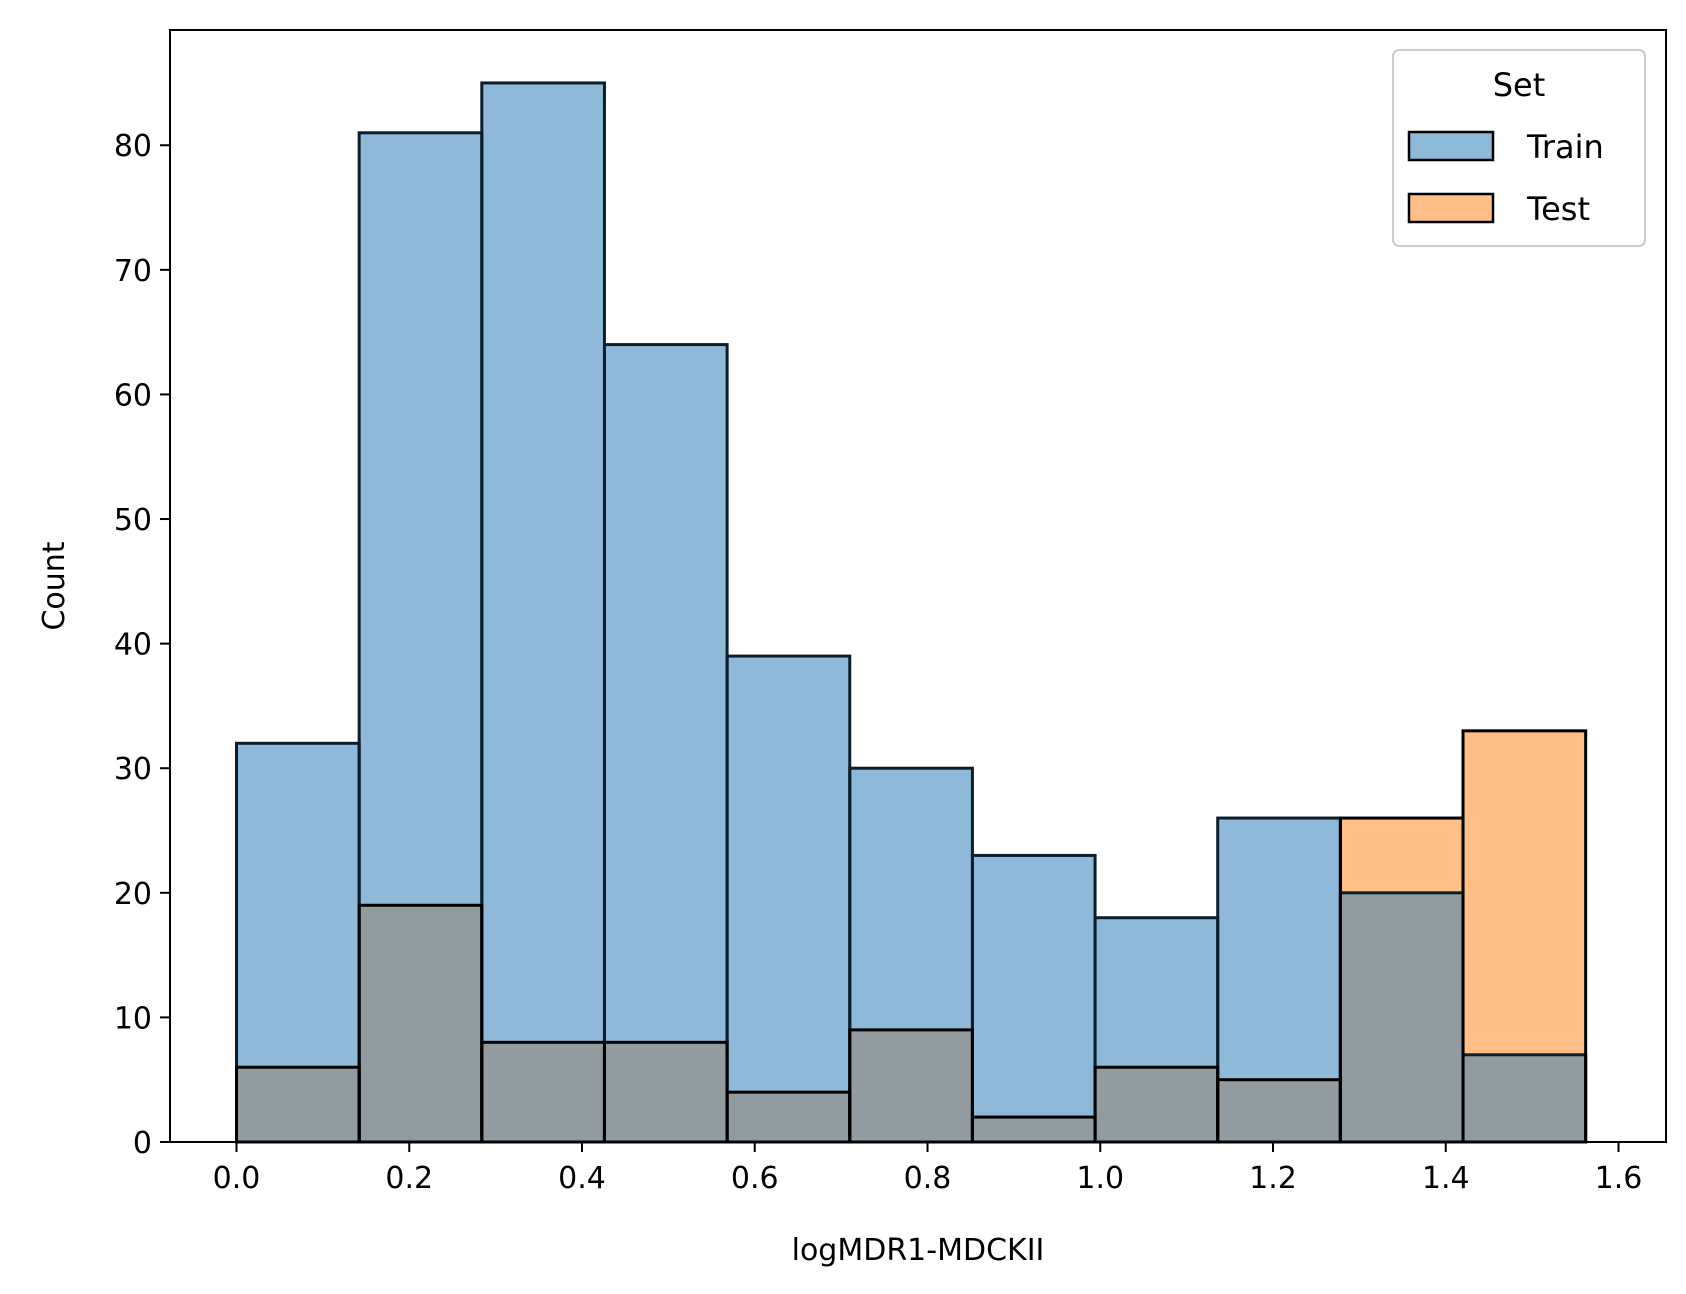 The width and height of the screenshot is (1686, 1294). I want to click on y-tick-label-6: 60, so click(133, 395).